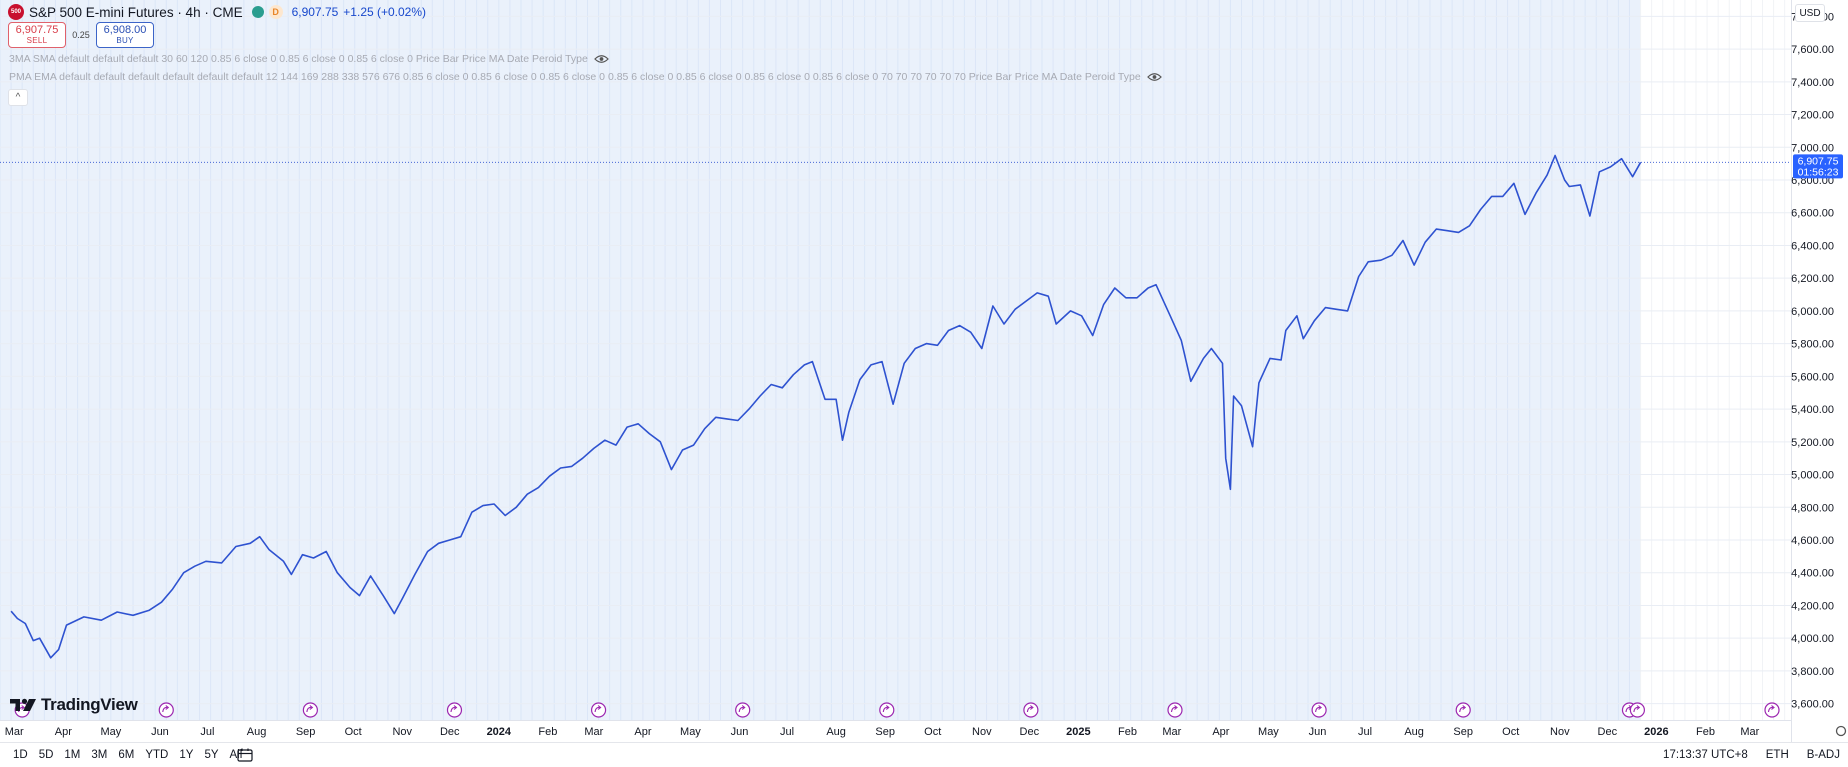 The height and width of the screenshot is (767, 1848). I want to click on market-status-icon, so click(257, 12).